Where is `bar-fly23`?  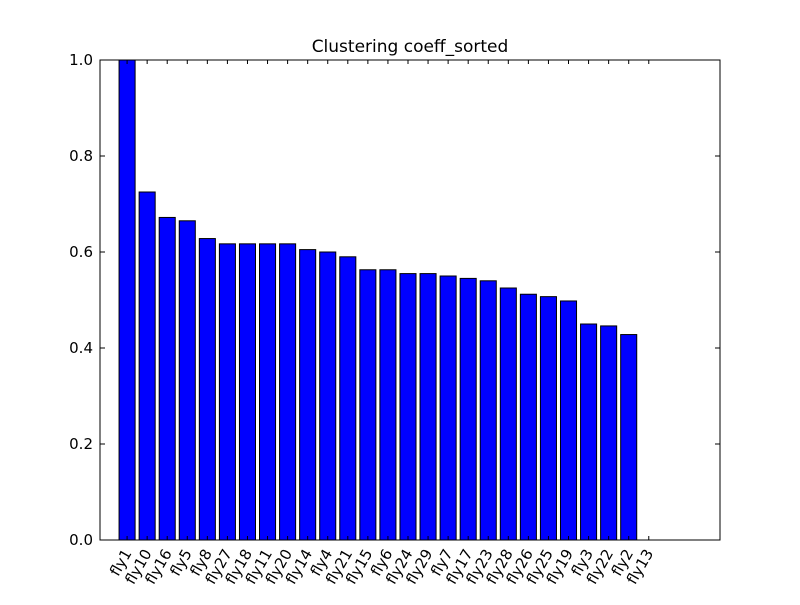 bar-fly23 is located at coordinates (488, 410).